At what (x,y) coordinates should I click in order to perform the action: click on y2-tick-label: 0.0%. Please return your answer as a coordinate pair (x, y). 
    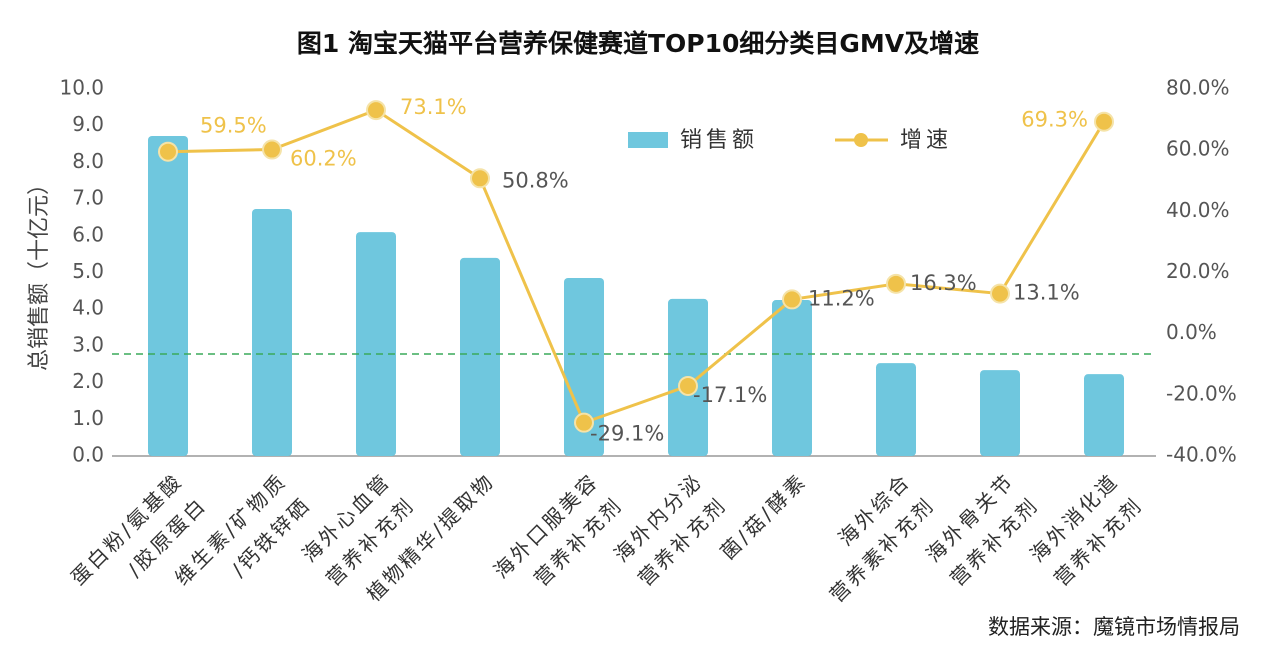
    Looking at the image, I should click on (1191, 332).